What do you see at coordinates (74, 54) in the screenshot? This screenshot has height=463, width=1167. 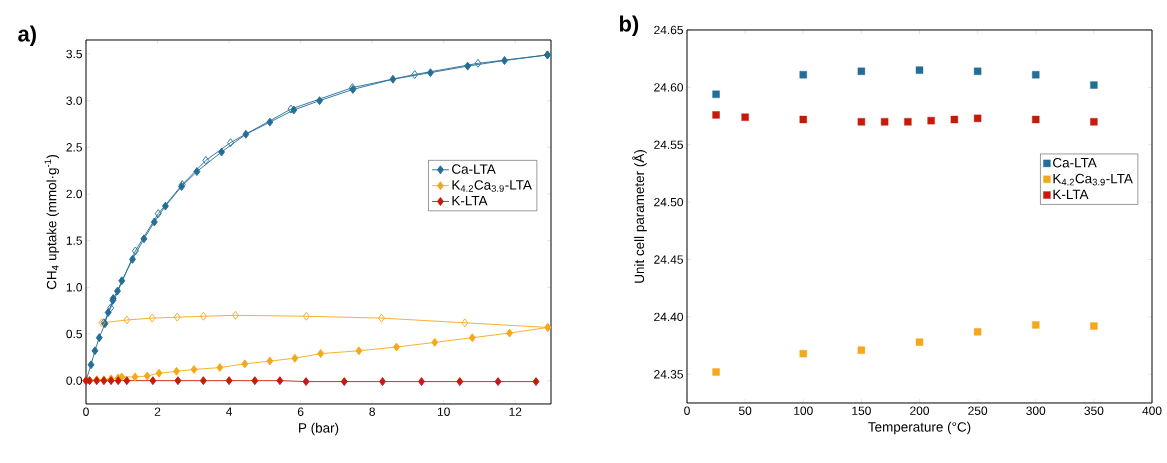 I see `y-tick-label: 3.5` at bounding box center [74, 54].